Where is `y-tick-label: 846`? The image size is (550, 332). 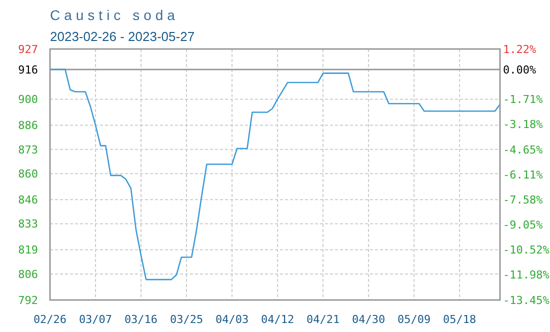
y-tick-label: 846 is located at coordinates (28, 199).